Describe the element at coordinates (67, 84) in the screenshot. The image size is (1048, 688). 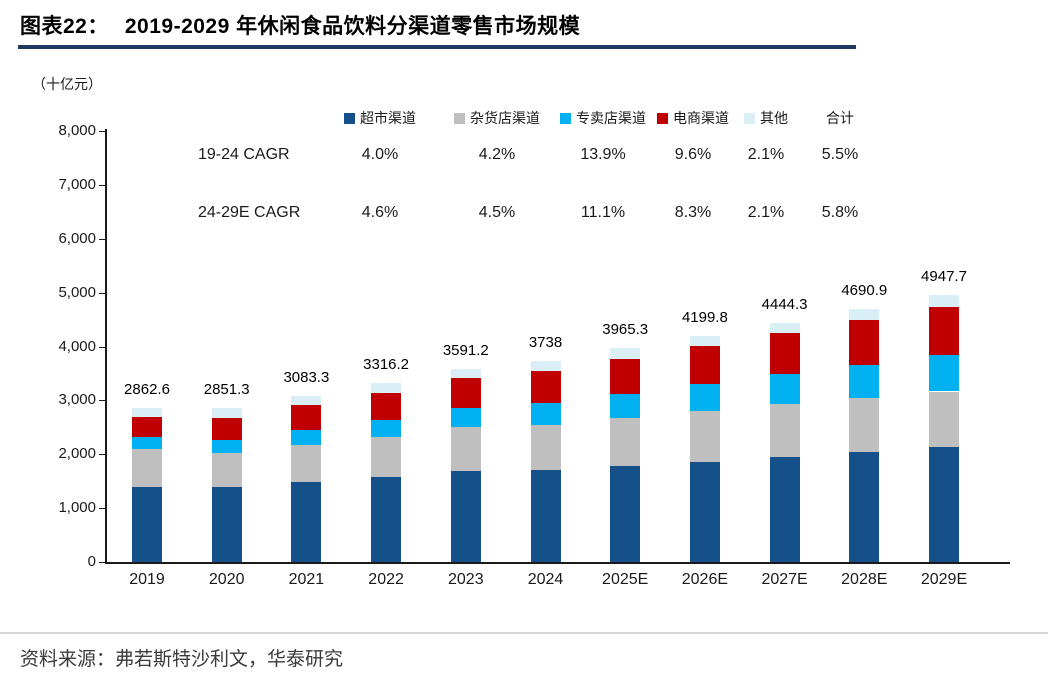
I see `unit-label: （十亿元）` at that location.